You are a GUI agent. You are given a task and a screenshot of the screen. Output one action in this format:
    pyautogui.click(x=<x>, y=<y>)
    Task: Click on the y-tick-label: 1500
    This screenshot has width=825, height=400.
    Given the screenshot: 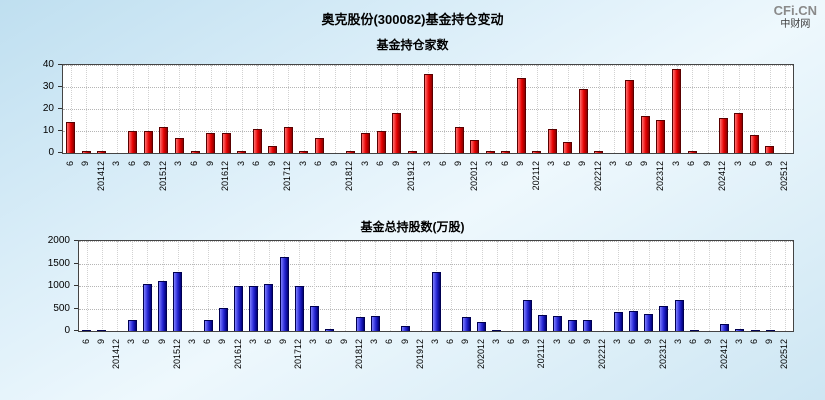 What is the action you would take?
    pyautogui.click(x=58, y=263)
    